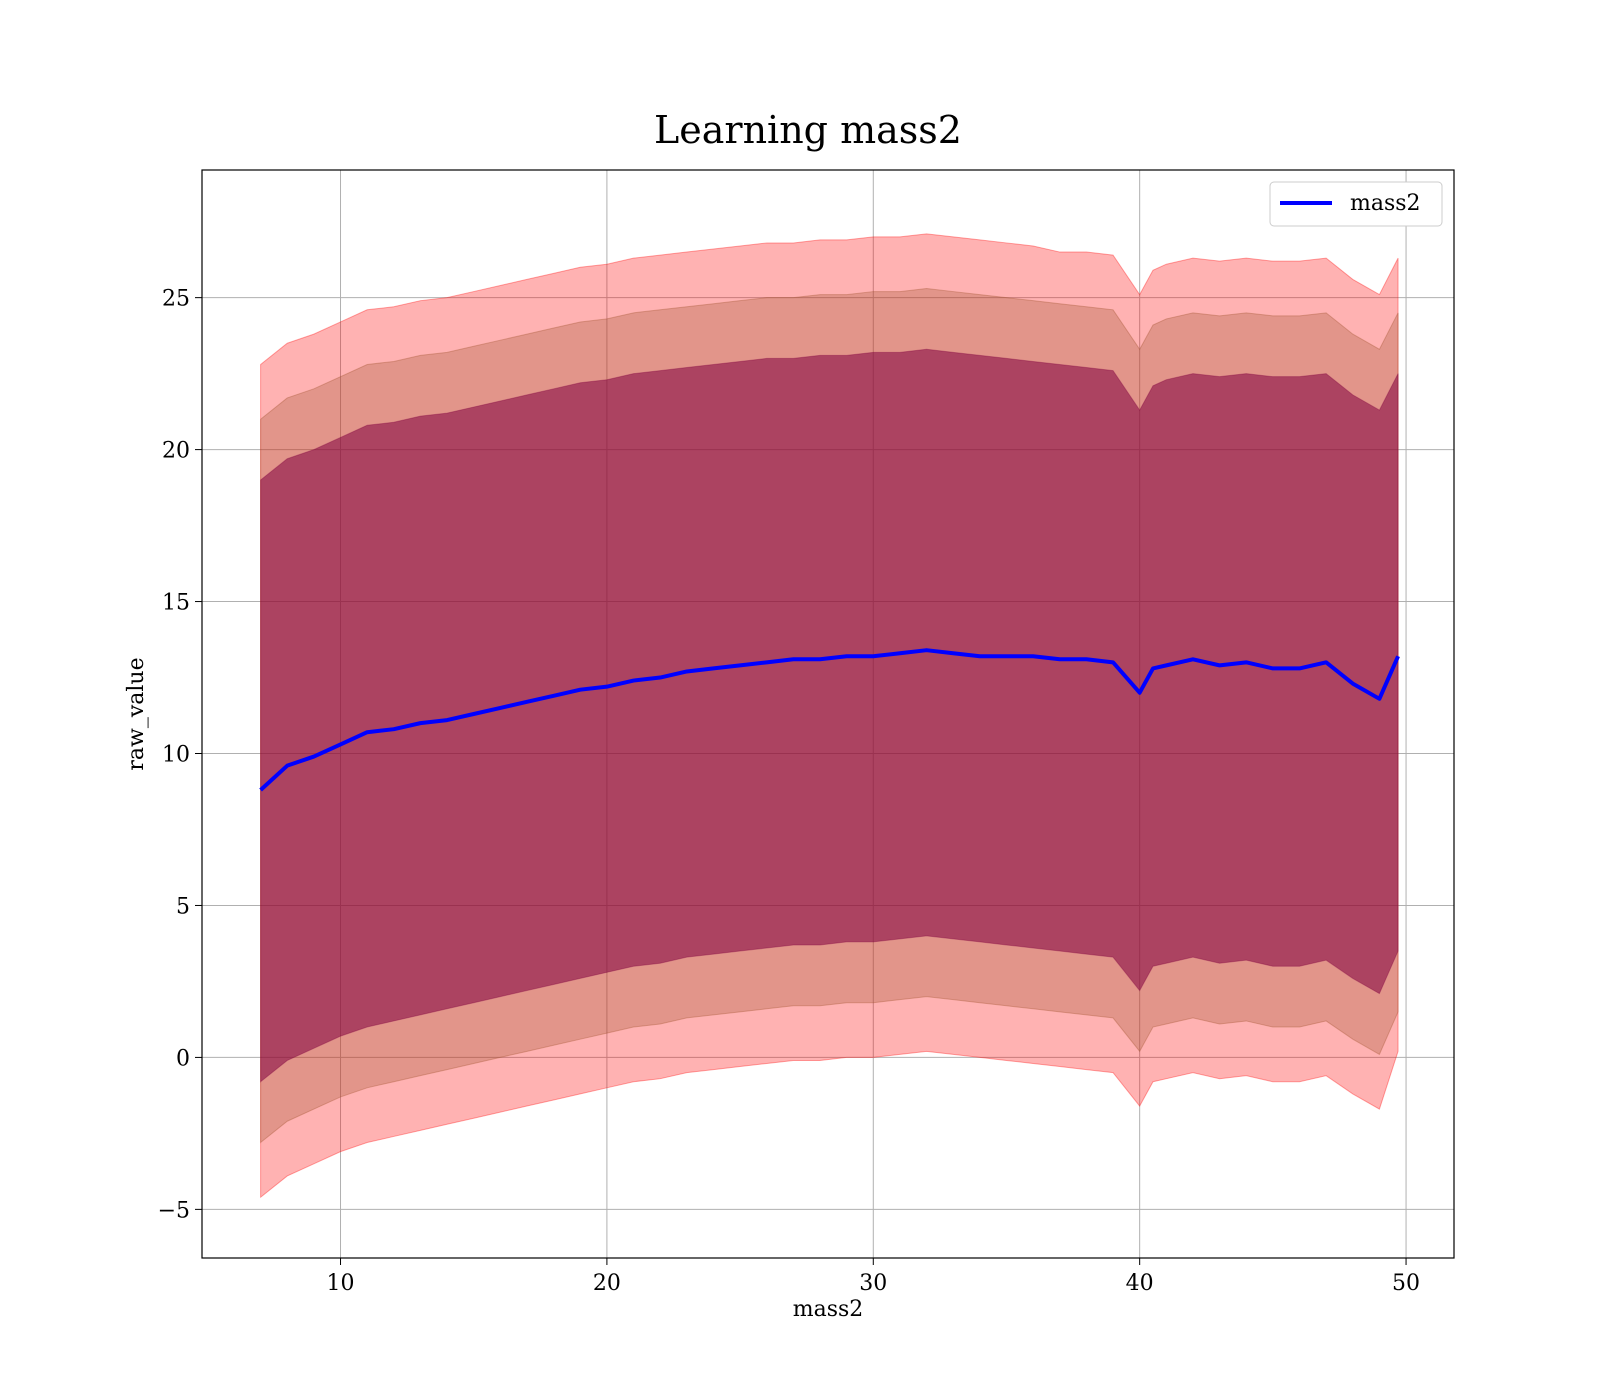  Describe the element at coordinates (1406, 1283) in the screenshot. I see `x-tick-label: 50` at that location.